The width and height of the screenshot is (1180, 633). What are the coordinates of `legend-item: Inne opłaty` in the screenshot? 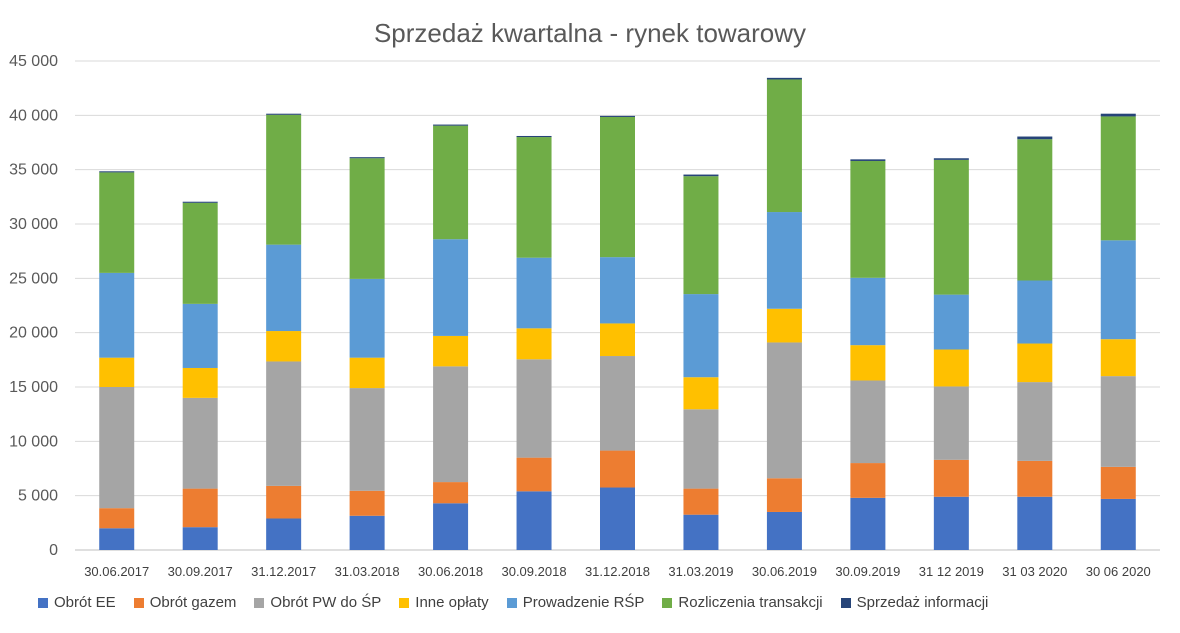 It's located at (444, 602).